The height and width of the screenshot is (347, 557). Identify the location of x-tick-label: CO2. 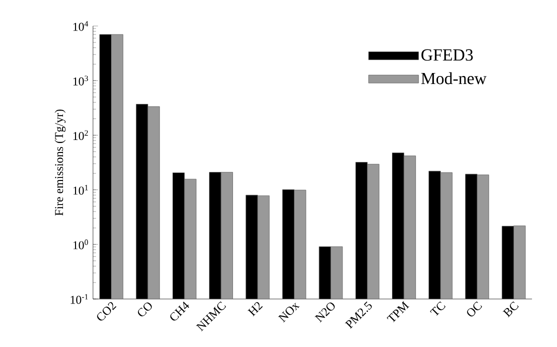
(106, 311).